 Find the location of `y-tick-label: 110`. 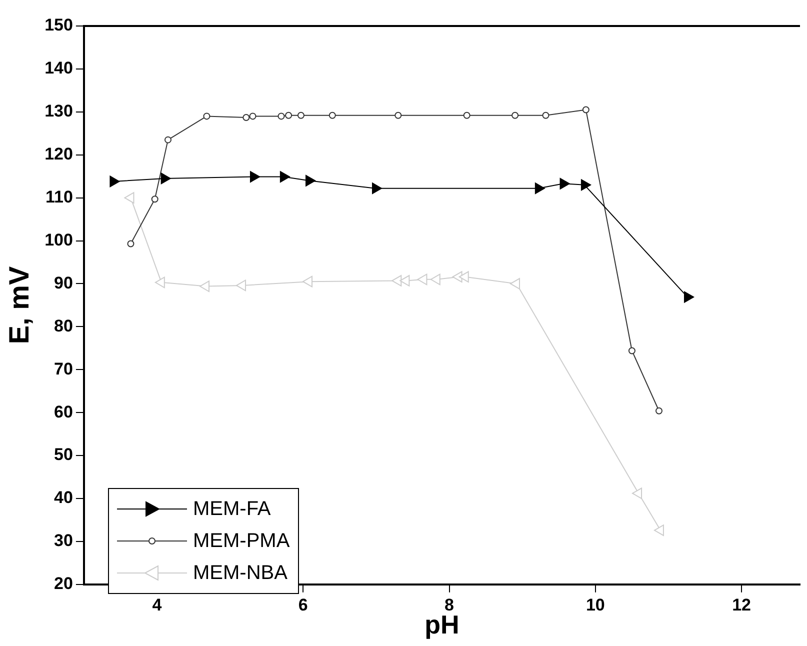

y-tick-label: 110 is located at coordinates (59, 197).